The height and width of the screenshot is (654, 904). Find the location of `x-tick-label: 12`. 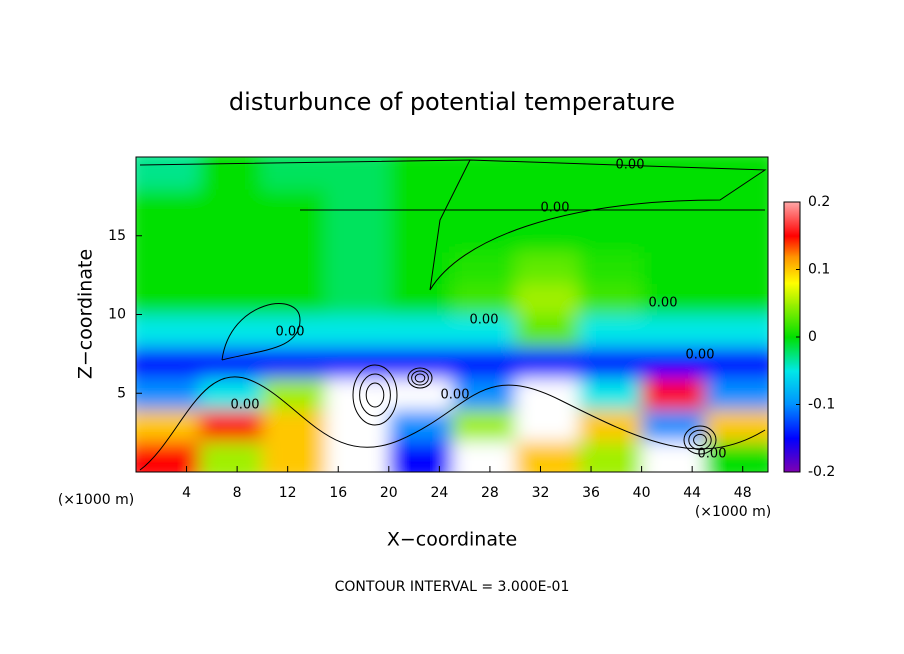

x-tick-label: 12 is located at coordinates (288, 493).